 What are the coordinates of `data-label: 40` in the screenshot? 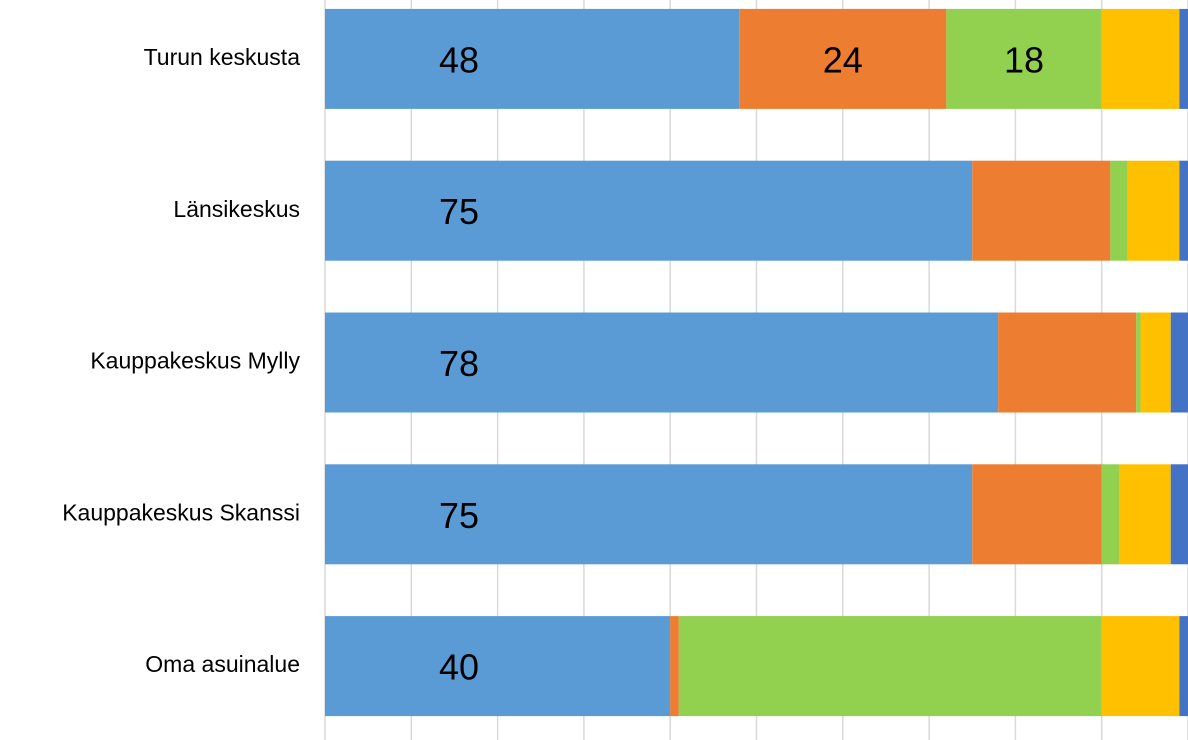 It's located at (459, 667).